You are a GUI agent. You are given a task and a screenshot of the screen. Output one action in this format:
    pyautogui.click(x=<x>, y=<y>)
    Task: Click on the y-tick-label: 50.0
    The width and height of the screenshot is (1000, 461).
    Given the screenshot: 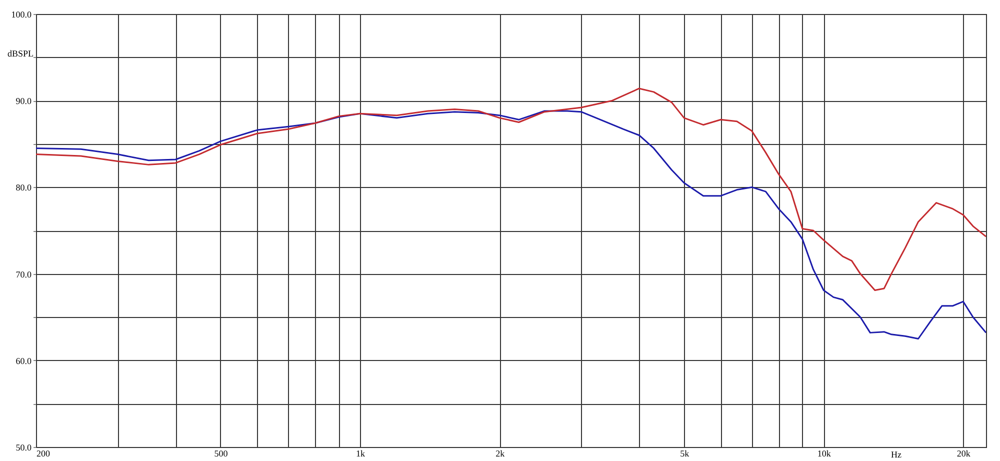 What is the action you would take?
    pyautogui.click(x=24, y=447)
    